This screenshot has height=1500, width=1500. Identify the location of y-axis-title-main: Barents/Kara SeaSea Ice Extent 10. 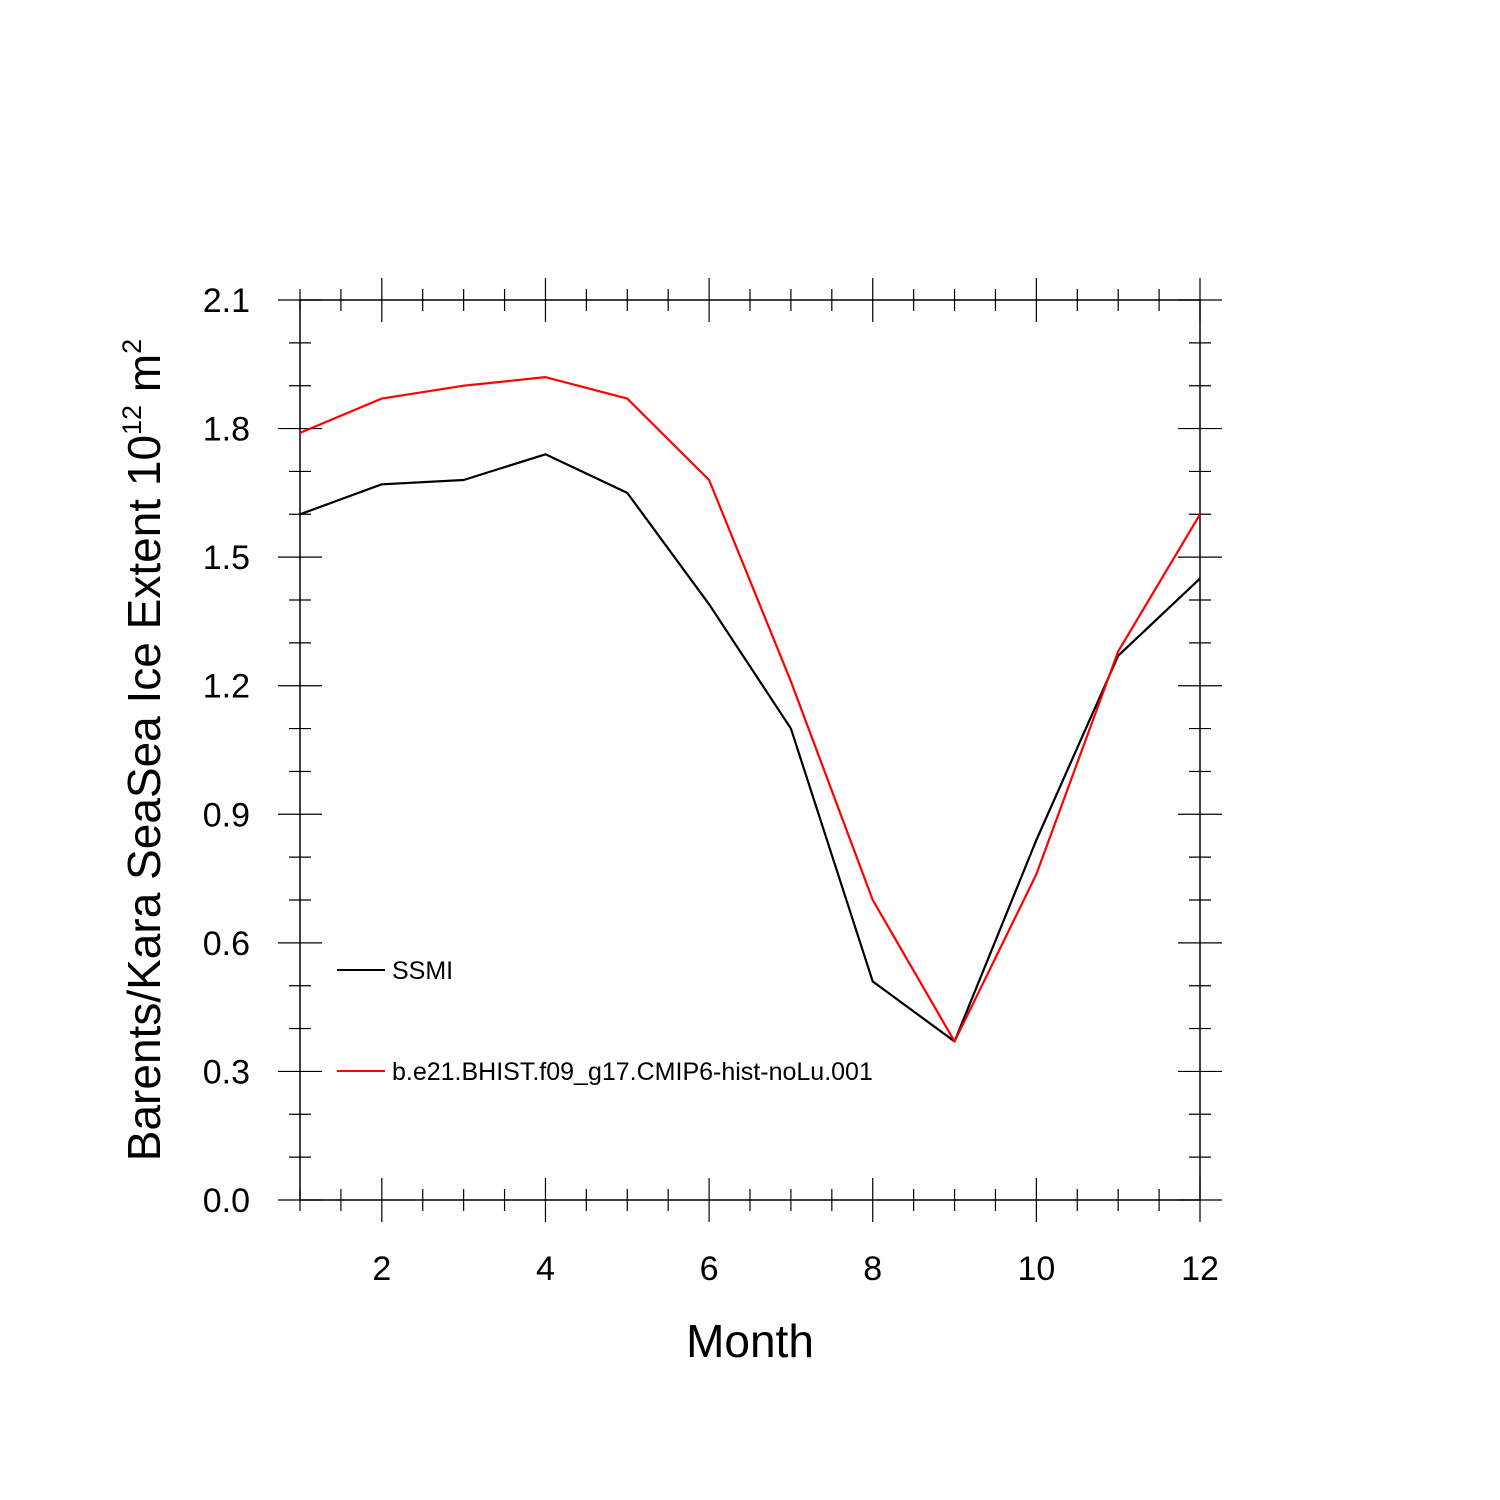
(144, 798).